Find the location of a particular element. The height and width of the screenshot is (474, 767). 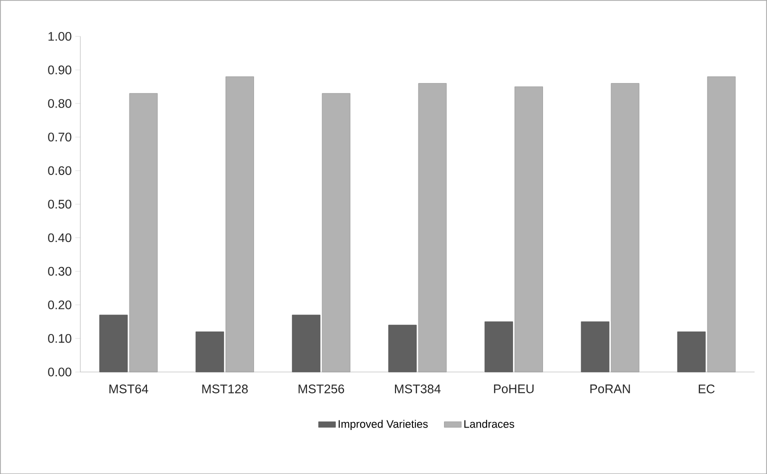

y-tick-label: 0.00 is located at coordinates (60, 371).